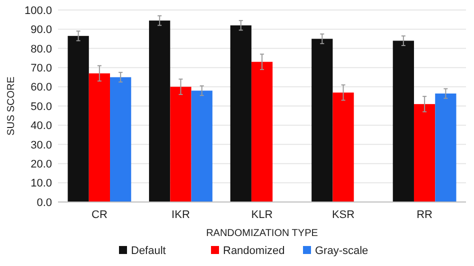 The height and width of the screenshot is (266, 474). Describe the element at coordinates (41, 164) in the screenshot. I see `y-tick-label: 20.0` at that location.